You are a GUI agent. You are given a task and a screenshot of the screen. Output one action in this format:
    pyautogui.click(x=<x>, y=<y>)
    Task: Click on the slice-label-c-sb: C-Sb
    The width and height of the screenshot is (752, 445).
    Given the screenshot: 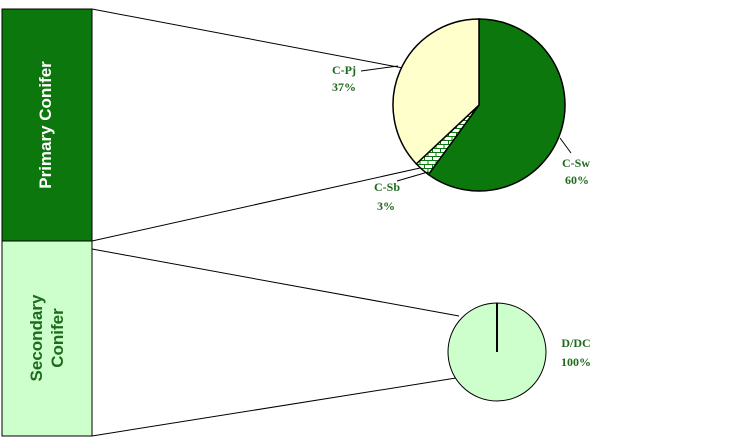 What is the action you would take?
    pyautogui.click(x=387, y=187)
    